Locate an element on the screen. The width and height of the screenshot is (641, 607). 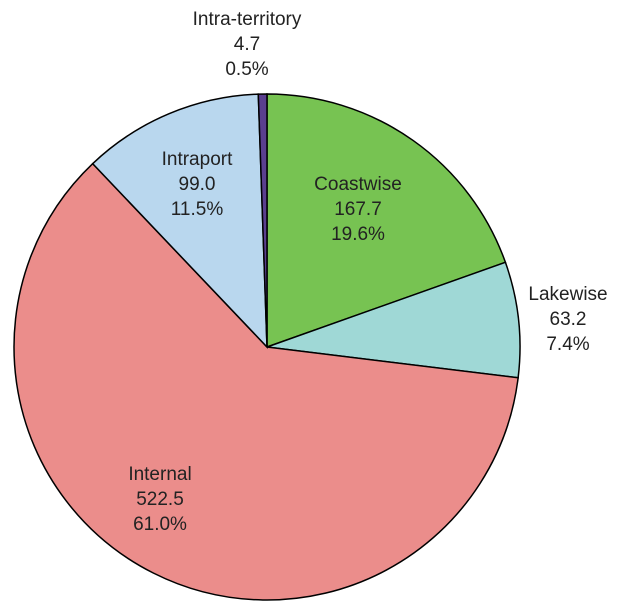
slice-percent: 0.5% is located at coordinates (246, 69).